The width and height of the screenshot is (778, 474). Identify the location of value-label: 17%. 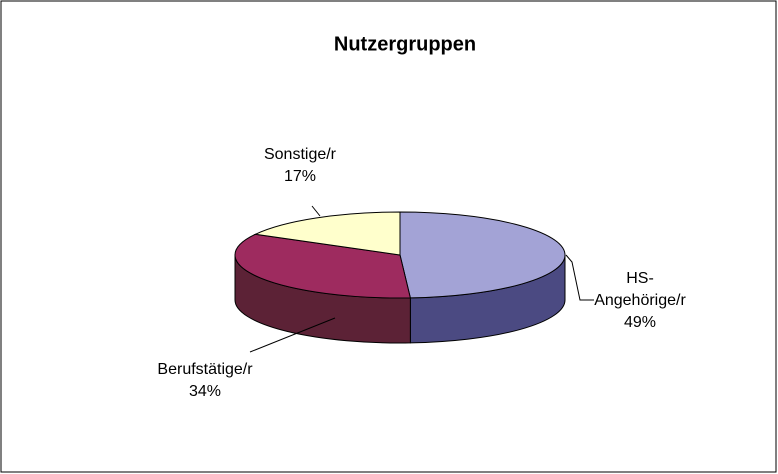
(300, 176).